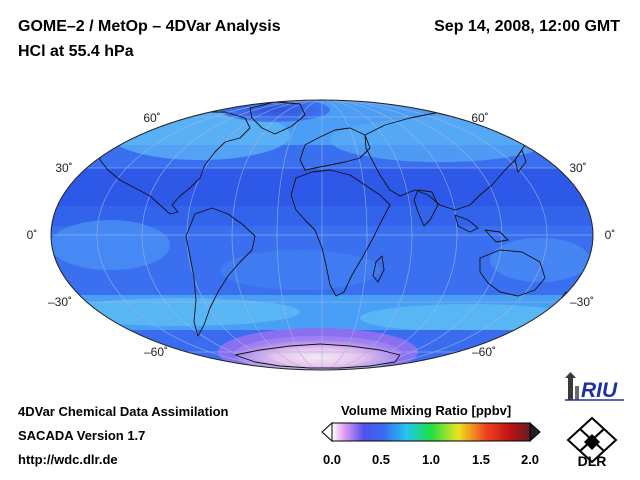 The height and width of the screenshot is (480, 640). Describe the element at coordinates (68, 459) in the screenshot. I see `footer-line-3: http://wdc.dlr.de` at that location.